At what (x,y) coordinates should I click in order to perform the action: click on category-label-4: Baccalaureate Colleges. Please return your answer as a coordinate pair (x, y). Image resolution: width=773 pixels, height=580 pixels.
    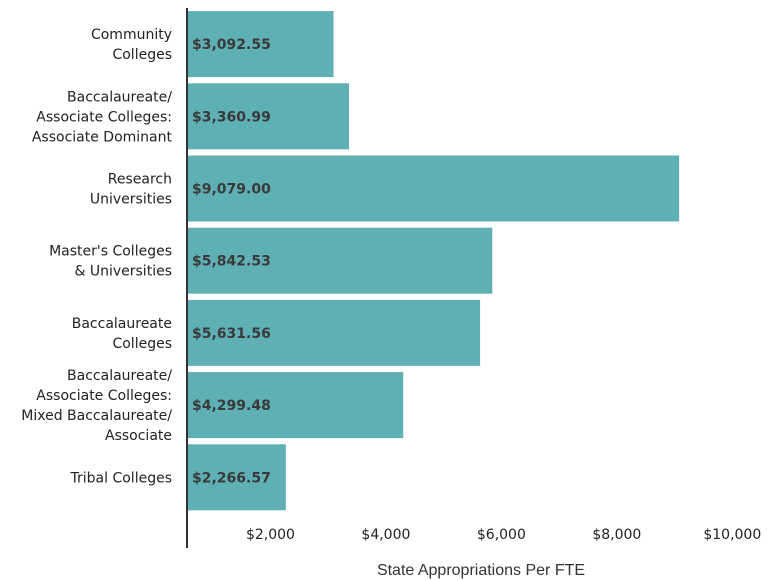
    Looking at the image, I should click on (122, 334).